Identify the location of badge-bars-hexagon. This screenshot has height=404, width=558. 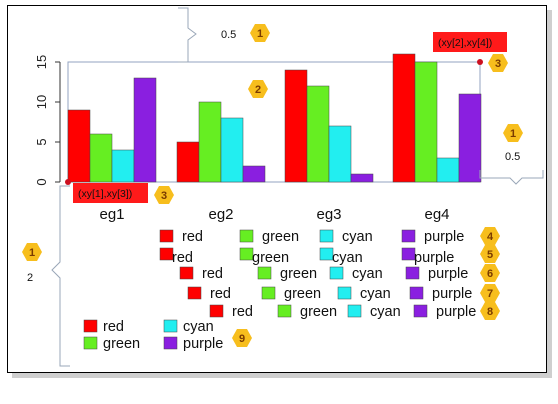
(258, 89).